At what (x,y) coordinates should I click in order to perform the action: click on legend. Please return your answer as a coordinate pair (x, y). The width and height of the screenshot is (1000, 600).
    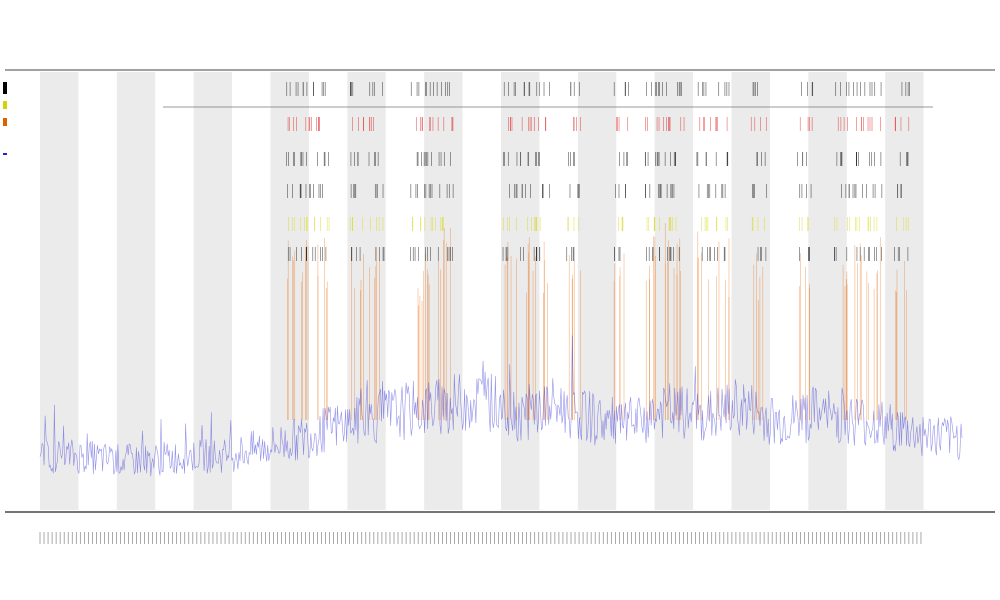
    Looking at the image, I should click on (5, 118).